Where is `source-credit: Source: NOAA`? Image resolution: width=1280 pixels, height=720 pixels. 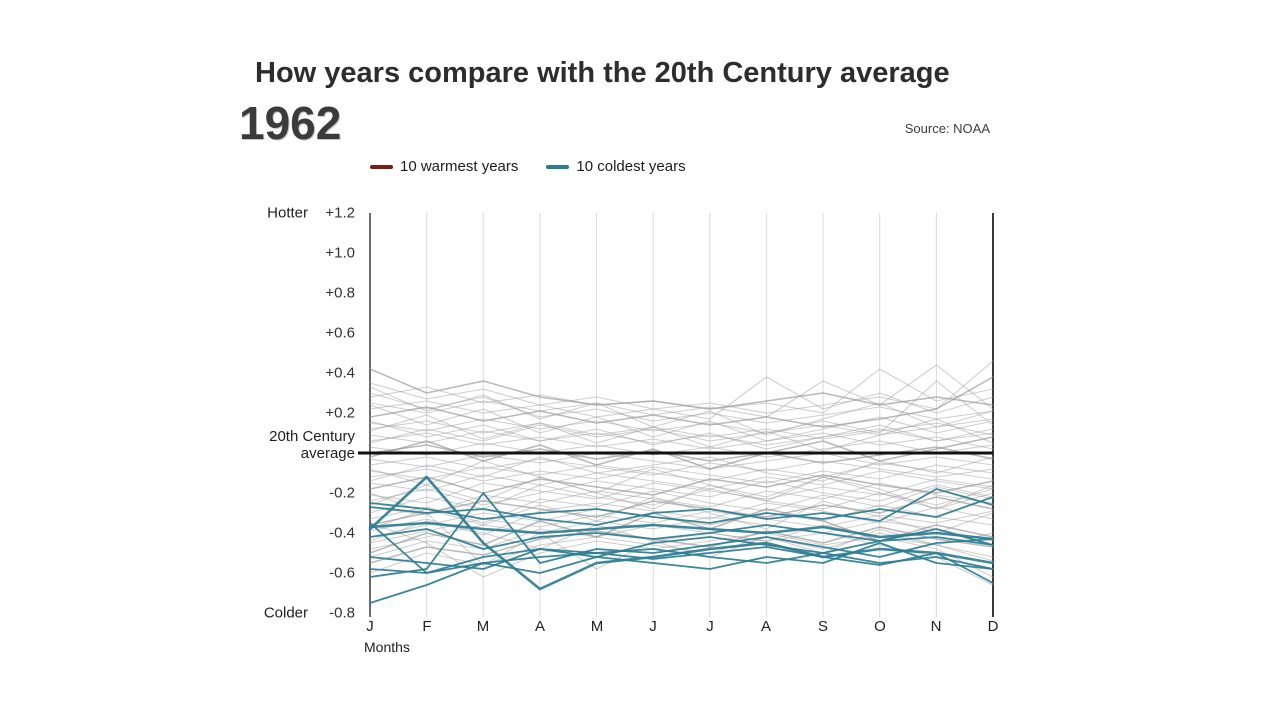
source-credit: Source: NOAA is located at coordinates (947, 128).